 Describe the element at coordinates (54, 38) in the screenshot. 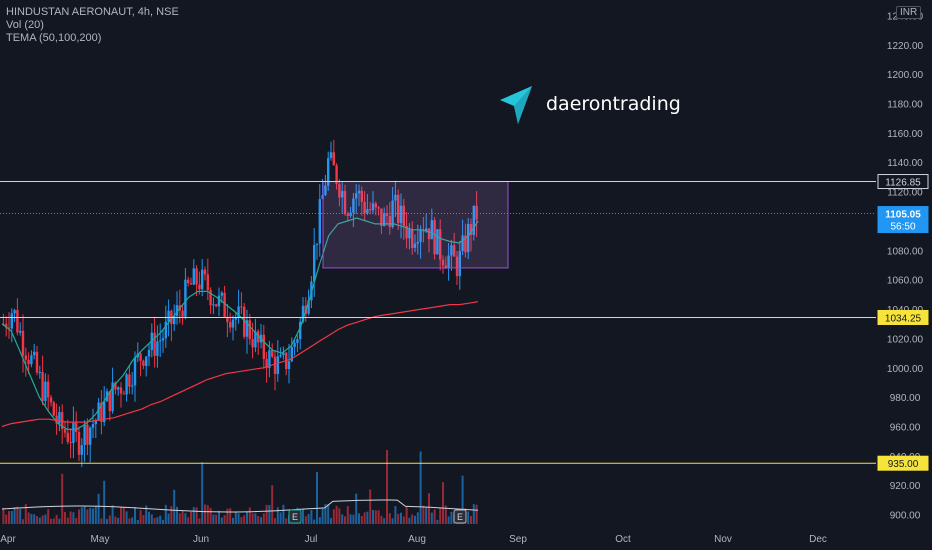

I see `tema-indicator-label: TEMA (50,100,200)` at that location.